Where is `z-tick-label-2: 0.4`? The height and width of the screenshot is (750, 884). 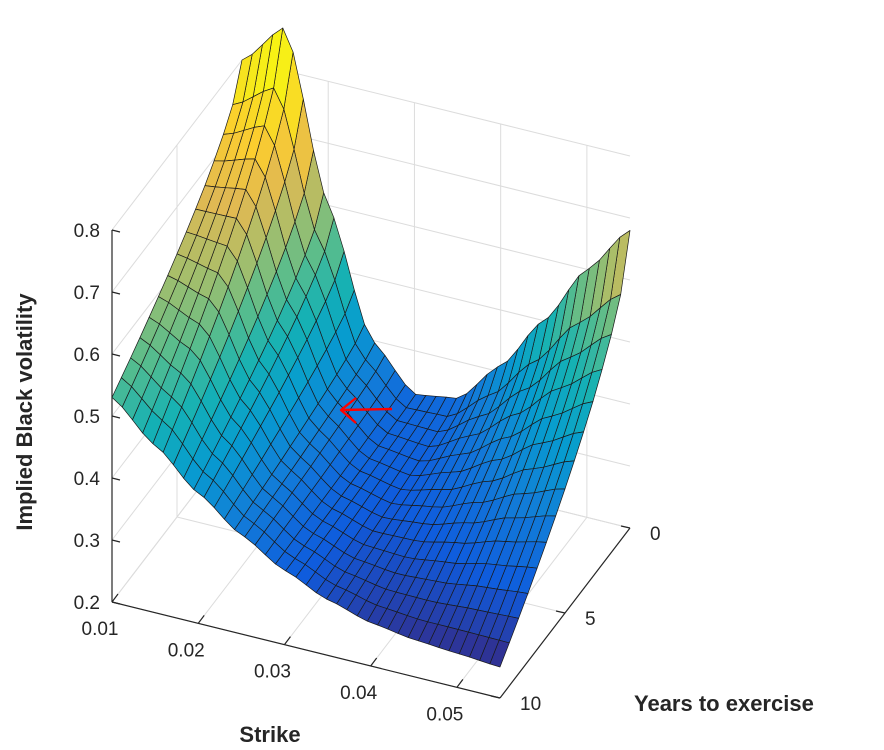 z-tick-label-2: 0.4 is located at coordinates (87, 479).